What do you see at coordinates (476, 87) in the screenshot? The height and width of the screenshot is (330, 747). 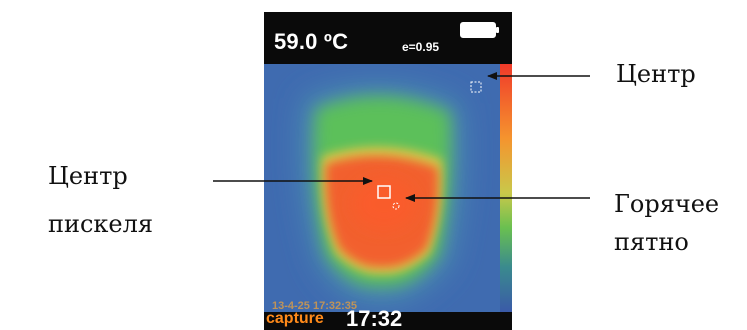 I see `center-reticle-icon` at bounding box center [476, 87].